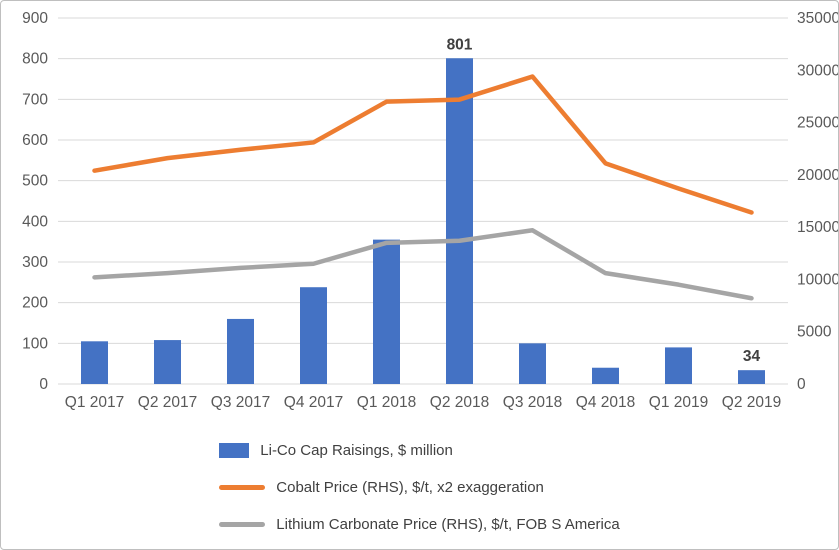 The height and width of the screenshot is (550, 839). I want to click on x-axis-category-label: Q1 2017, so click(94, 402).